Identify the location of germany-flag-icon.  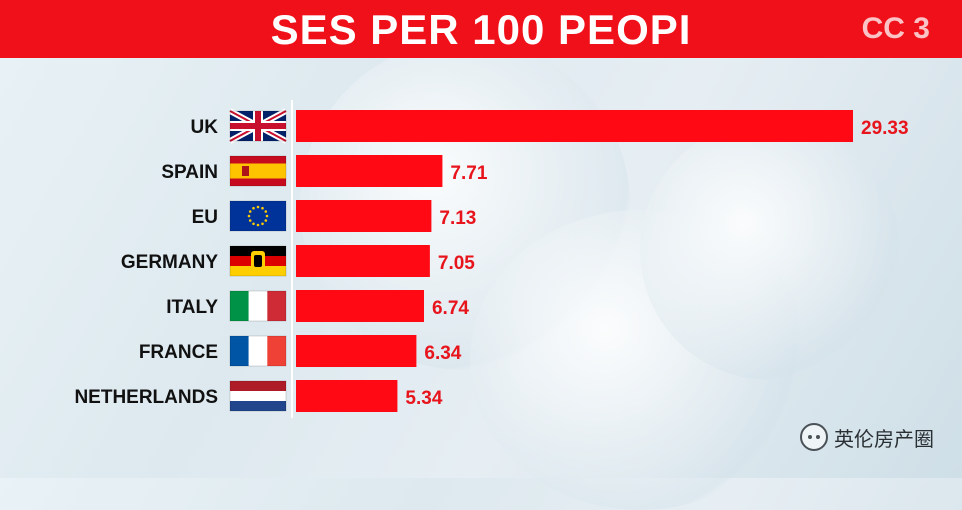
(258, 261).